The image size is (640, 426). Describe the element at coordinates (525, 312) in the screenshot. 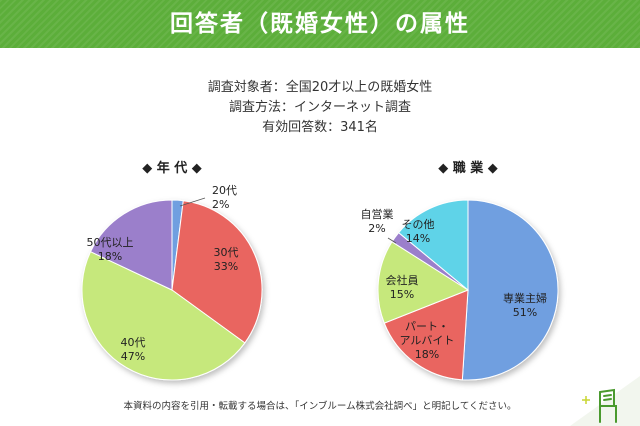

I see `slice-value-label: 51%` at that location.